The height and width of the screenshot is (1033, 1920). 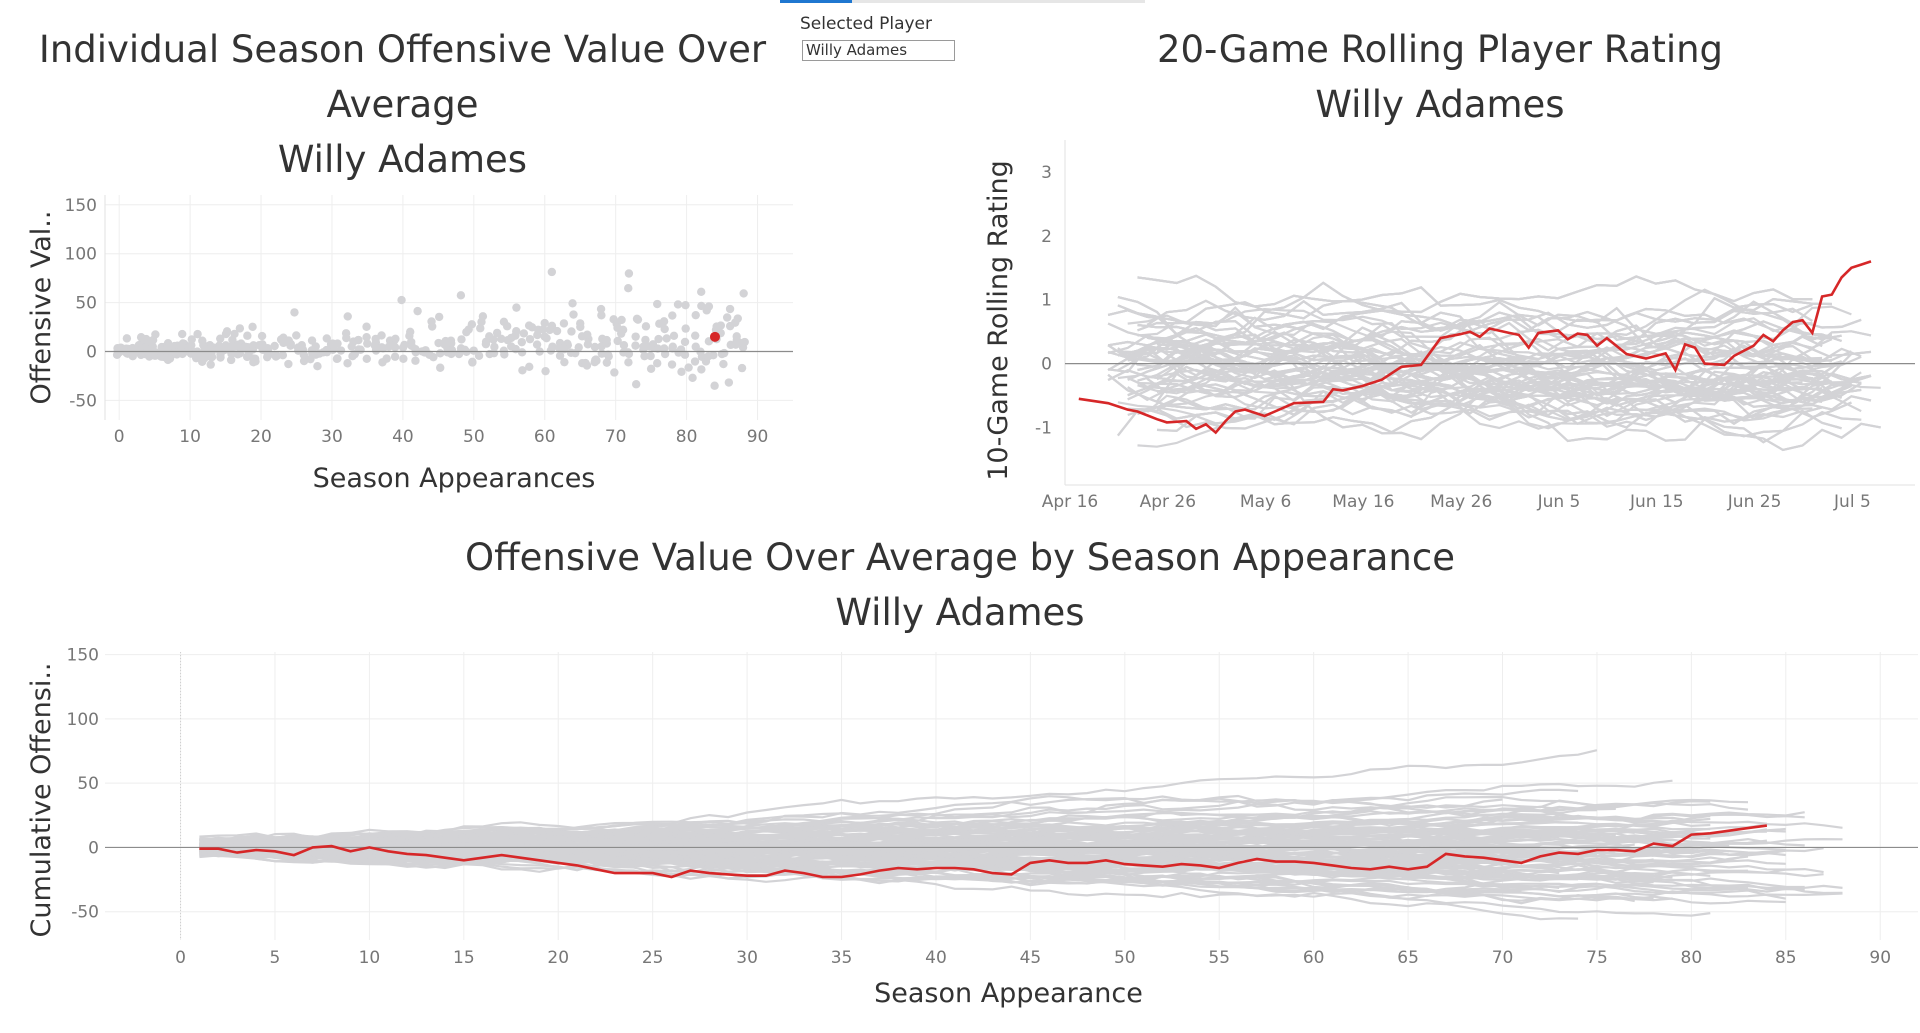 What do you see at coordinates (1440, 49) in the screenshot?
I see `rolling-title-line-1: 20-Game Rolling Player Rating` at bounding box center [1440, 49].